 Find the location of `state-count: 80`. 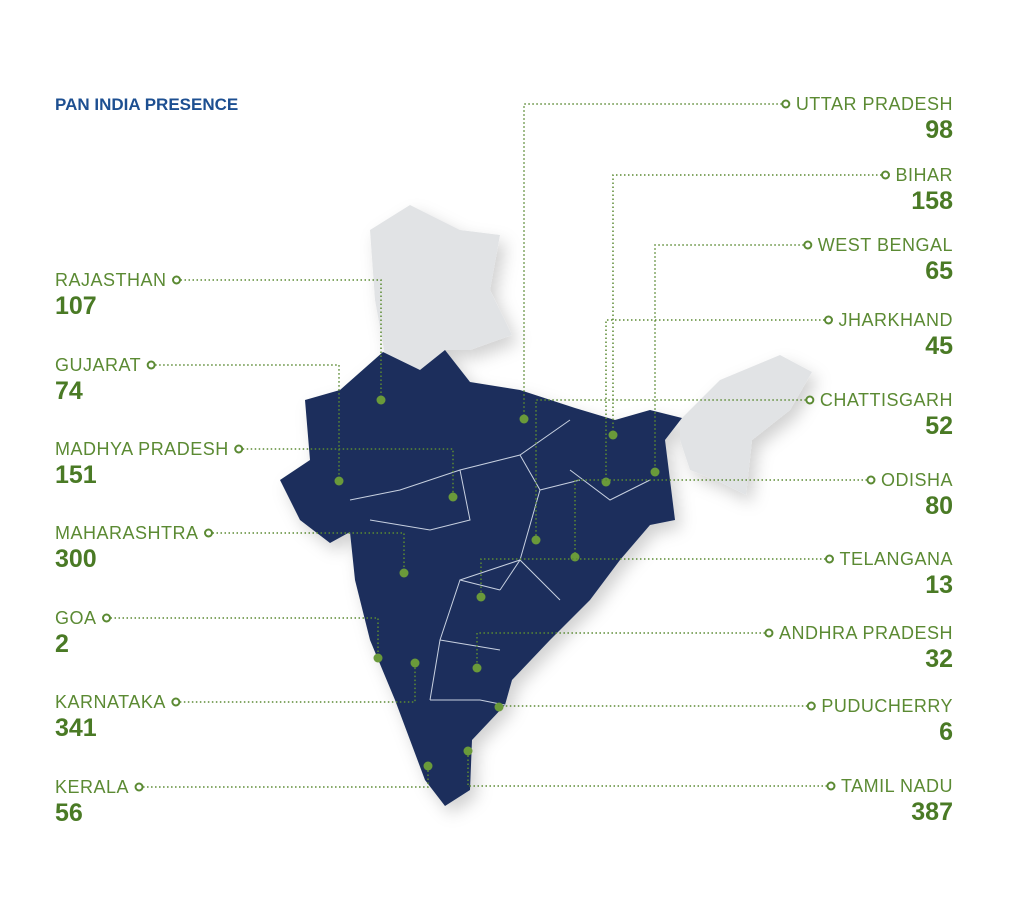

state-count: 80 is located at coordinates (939, 506).